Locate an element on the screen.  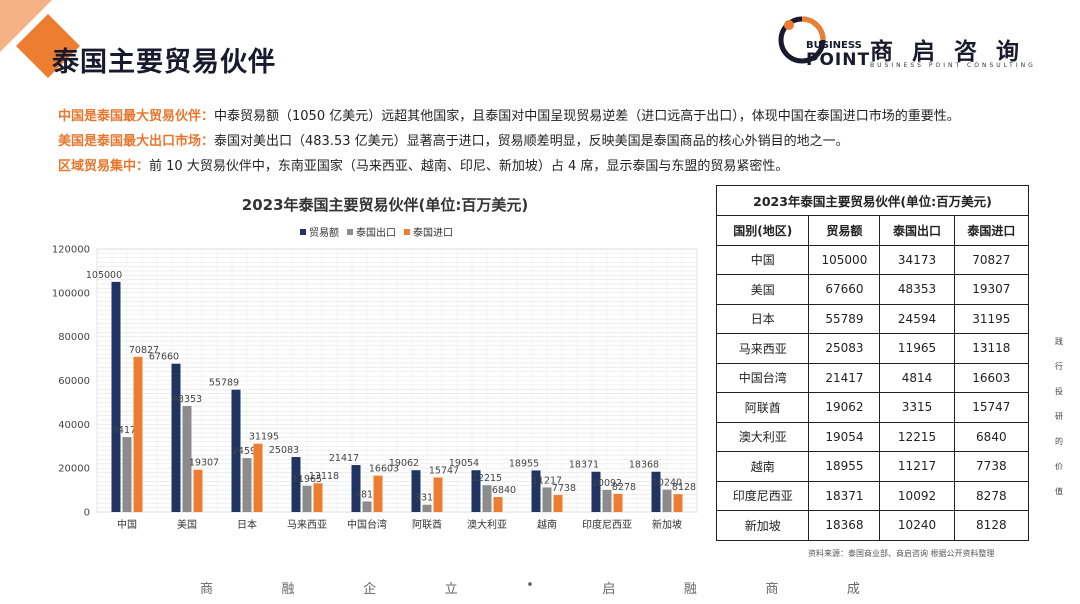
table-cell-value: 18371 is located at coordinates (844, 495).